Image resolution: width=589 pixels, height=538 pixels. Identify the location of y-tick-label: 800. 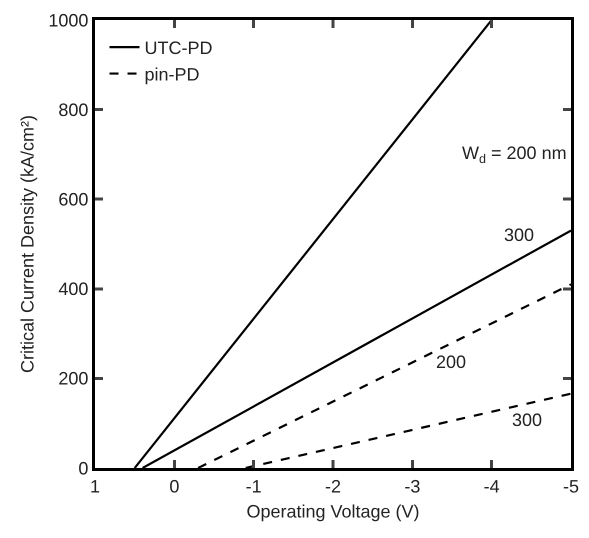
(73, 110).